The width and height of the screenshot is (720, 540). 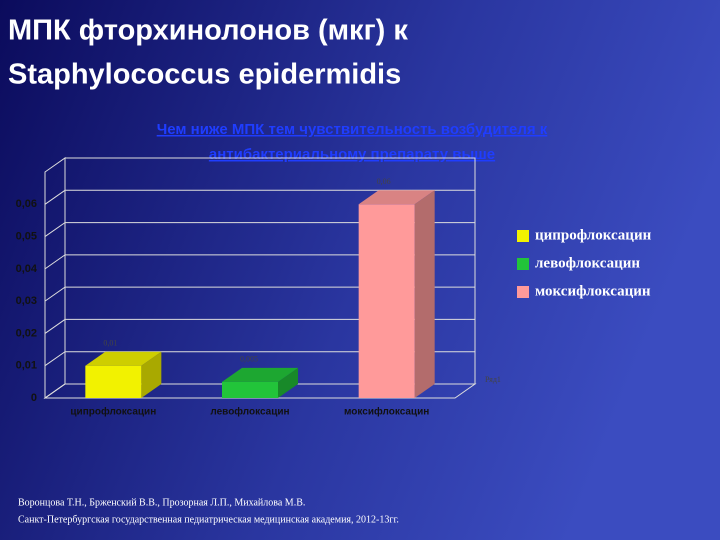 I want to click on slide-title: МПК фторхинолонов (мкг) к, so click(x=208, y=31).